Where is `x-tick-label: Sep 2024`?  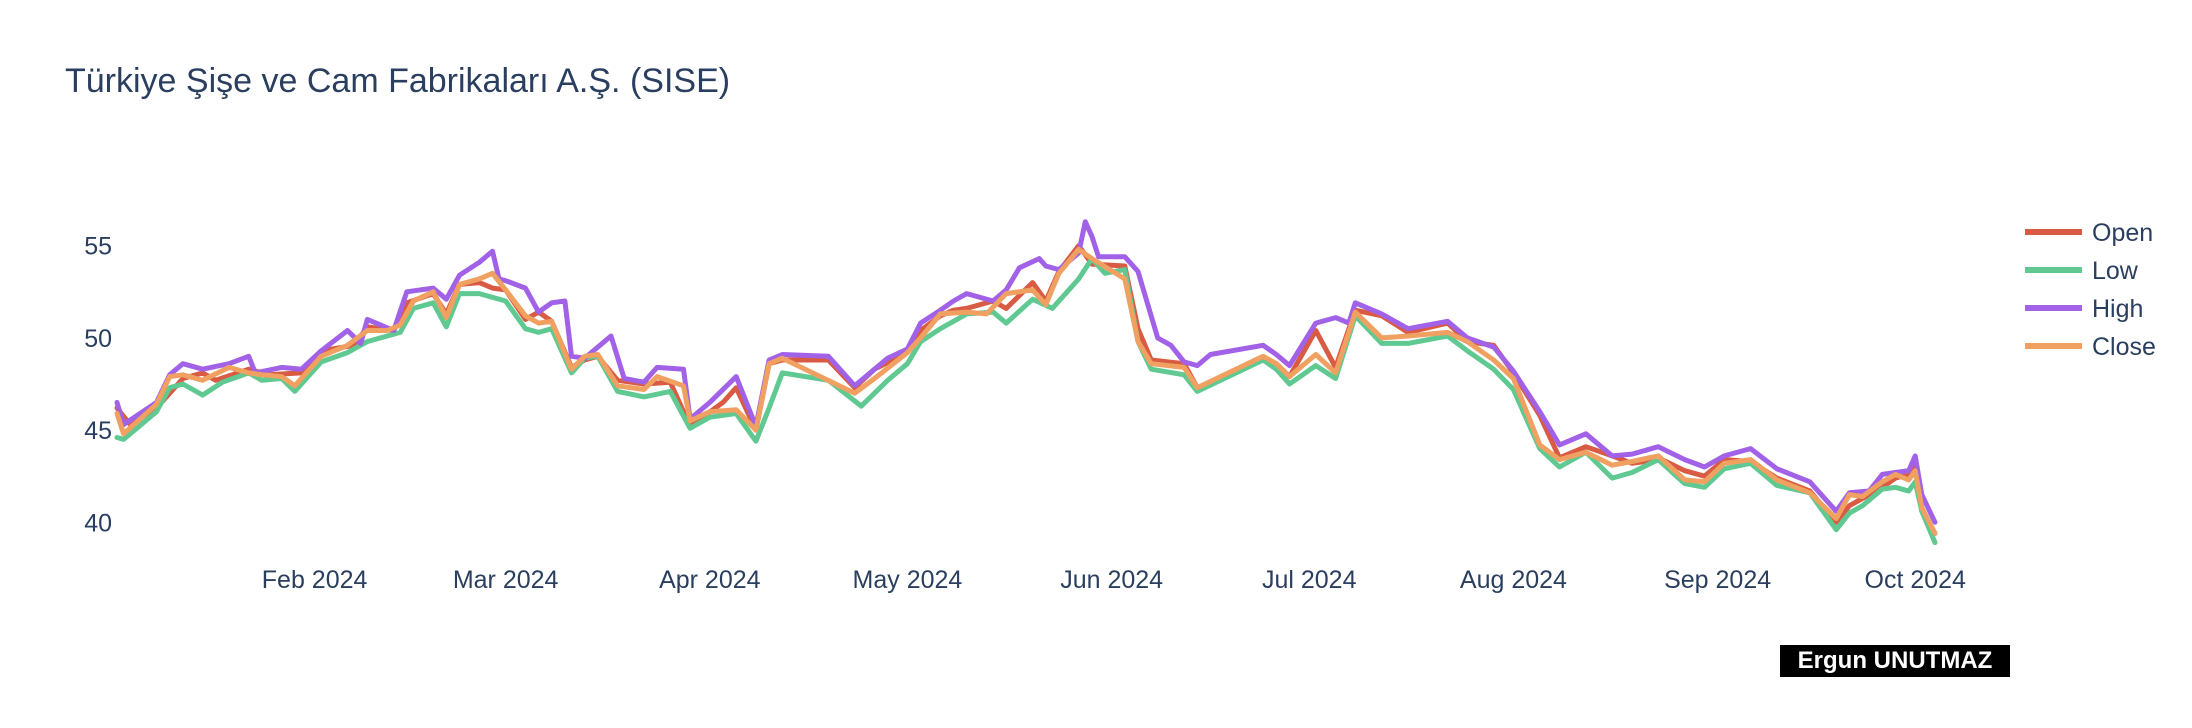 x-tick-label: Sep 2024 is located at coordinates (1717, 580).